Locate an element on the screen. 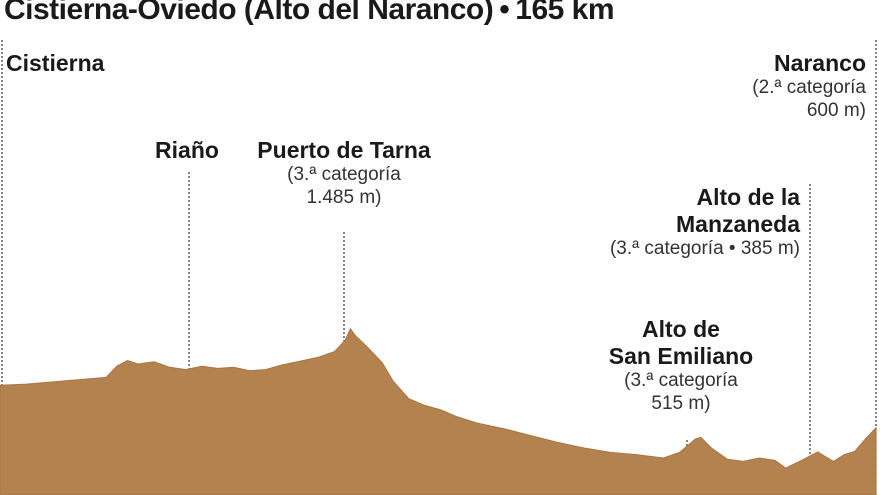  label-naranco: Naranco (2.ª categoría 600 m) is located at coordinates (809, 86).